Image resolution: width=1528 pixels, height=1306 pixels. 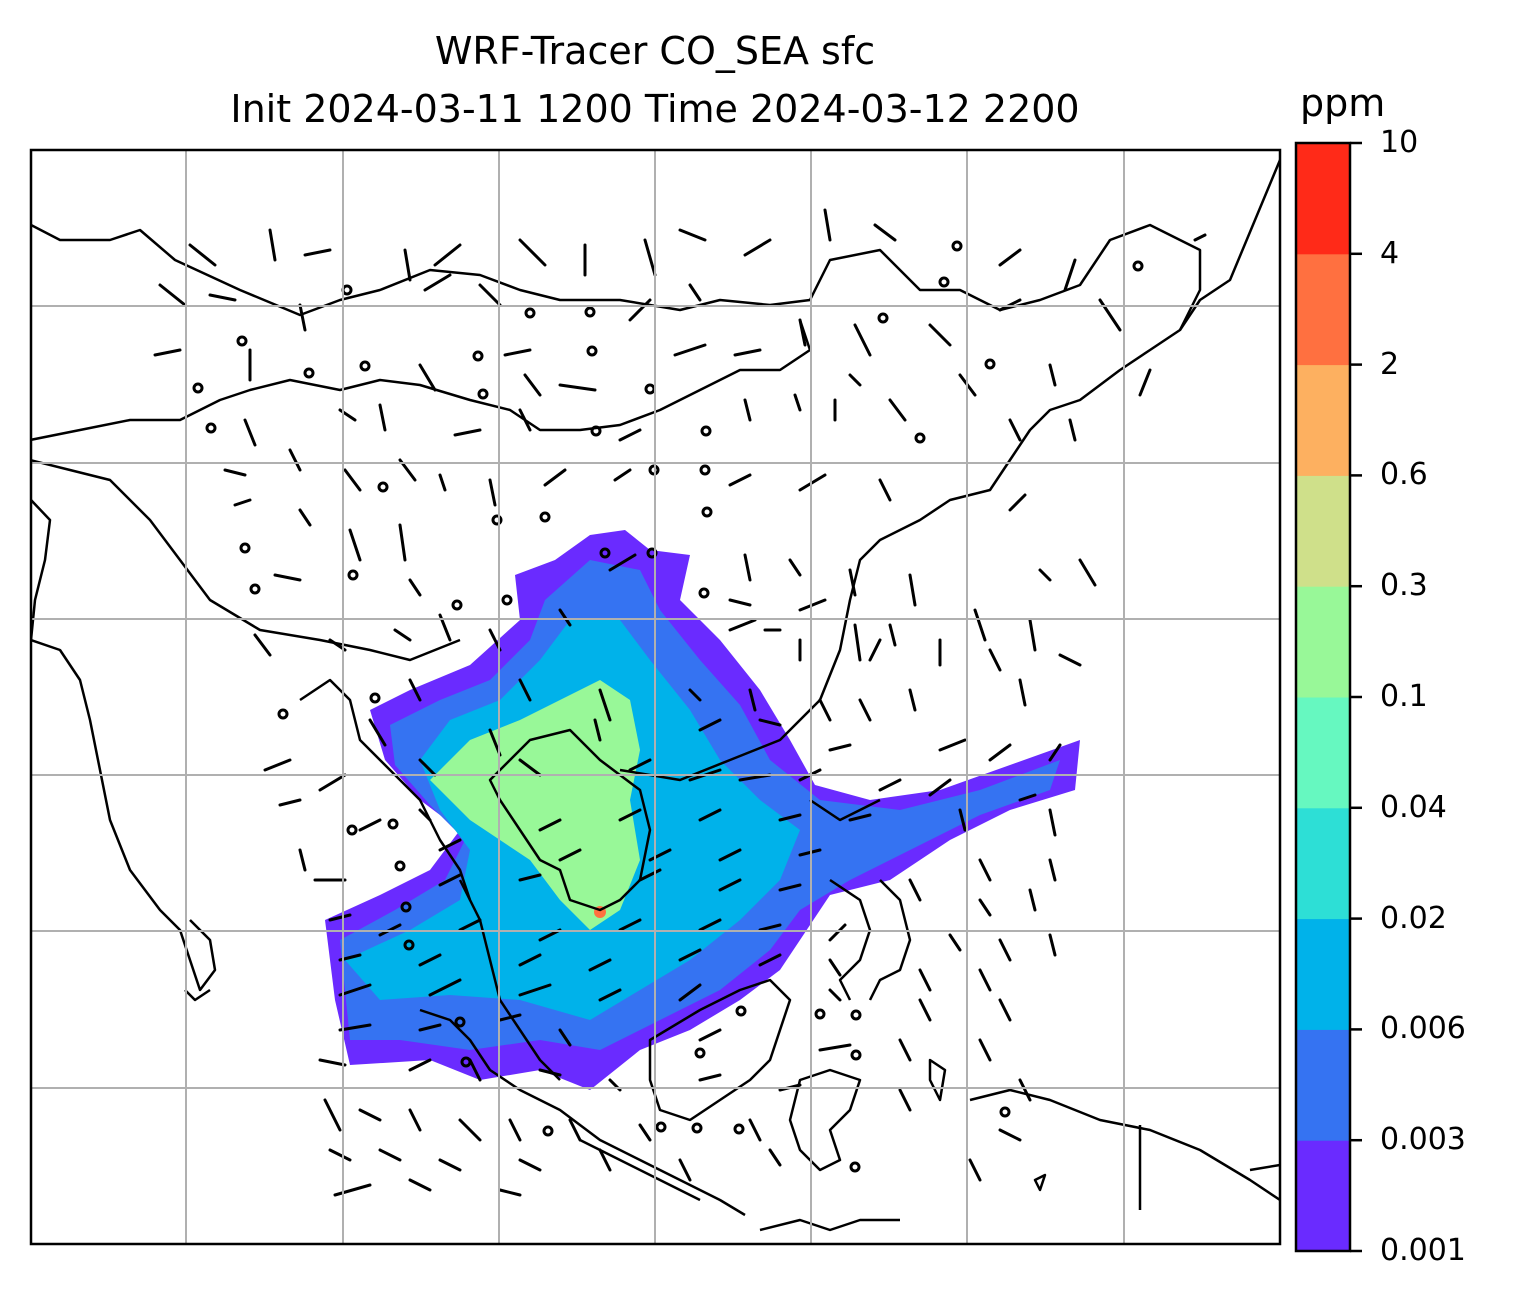 I want to click on title-line-1: WRF-Tracer CO_SEA sfc, so click(x=655, y=51).